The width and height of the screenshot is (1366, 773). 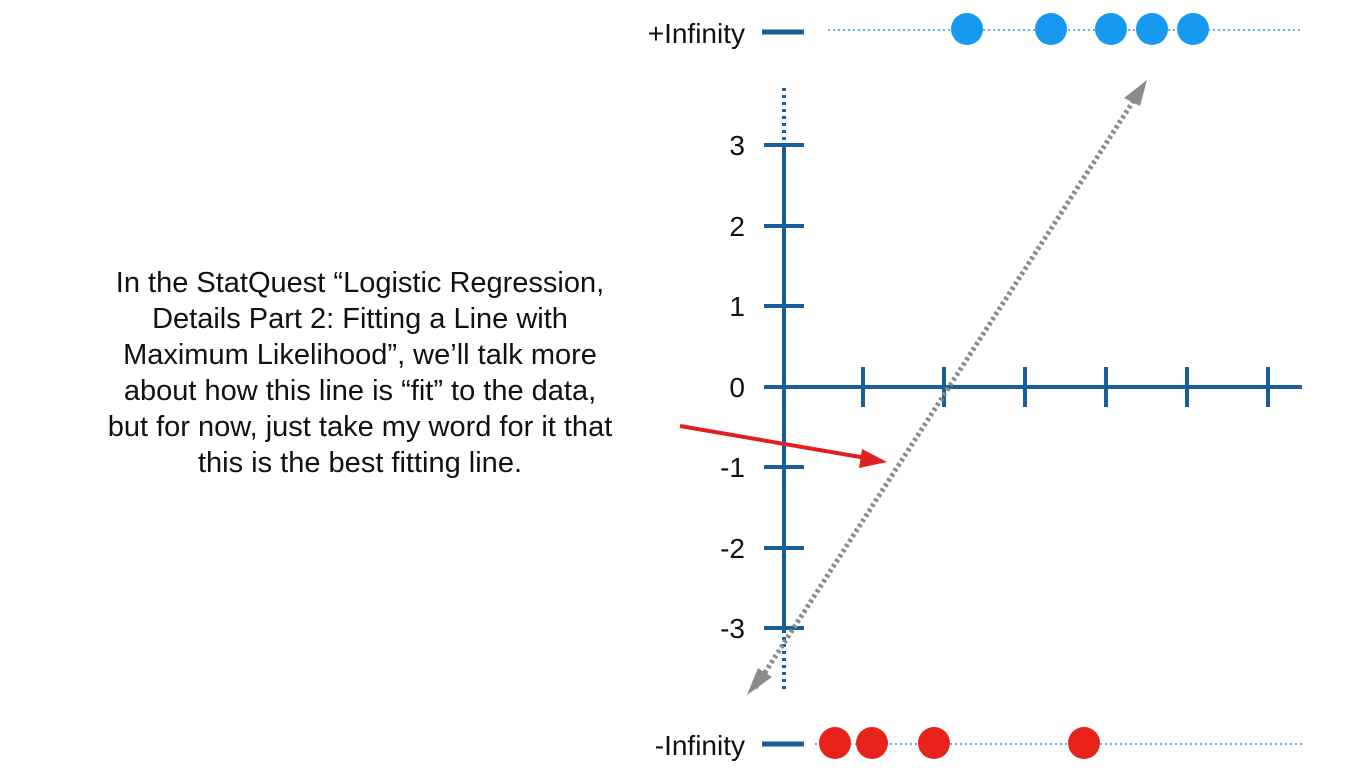 What do you see at coordinates (700, 745) in the screenshot?
I see `neg-infinity-label: -Infinity` at bounding box center [700, 745].